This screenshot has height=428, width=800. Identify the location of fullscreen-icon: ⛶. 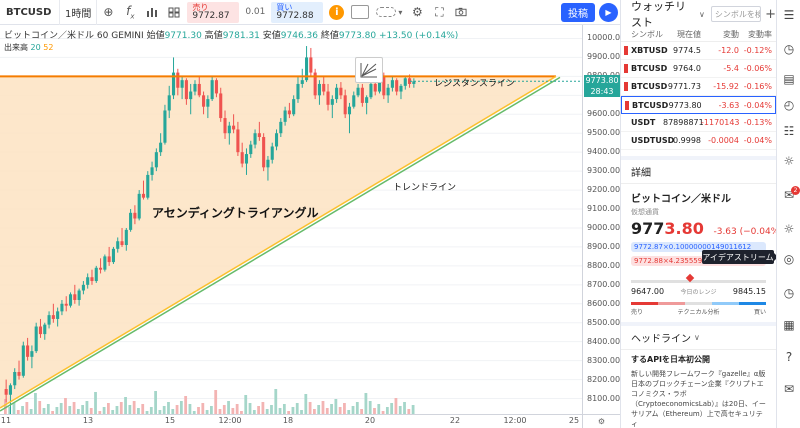
(439, 11).